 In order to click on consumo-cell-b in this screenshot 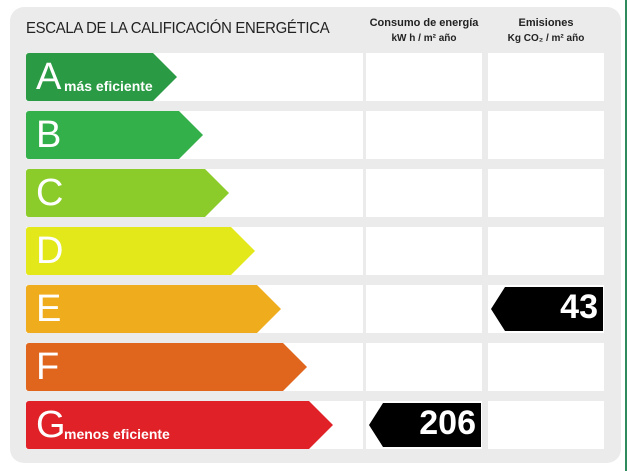, I will do `click(424, 135)`.